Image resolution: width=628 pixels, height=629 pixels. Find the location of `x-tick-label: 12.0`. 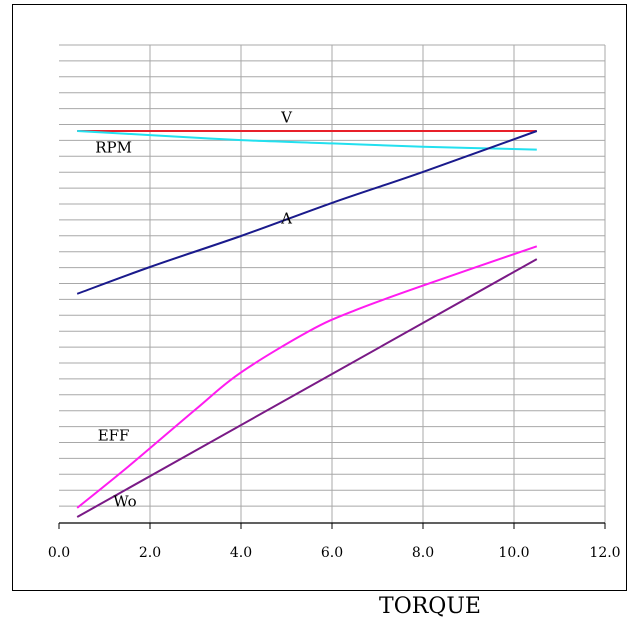

x-tick-label: 12.0 is located at coordinates (604, 553).